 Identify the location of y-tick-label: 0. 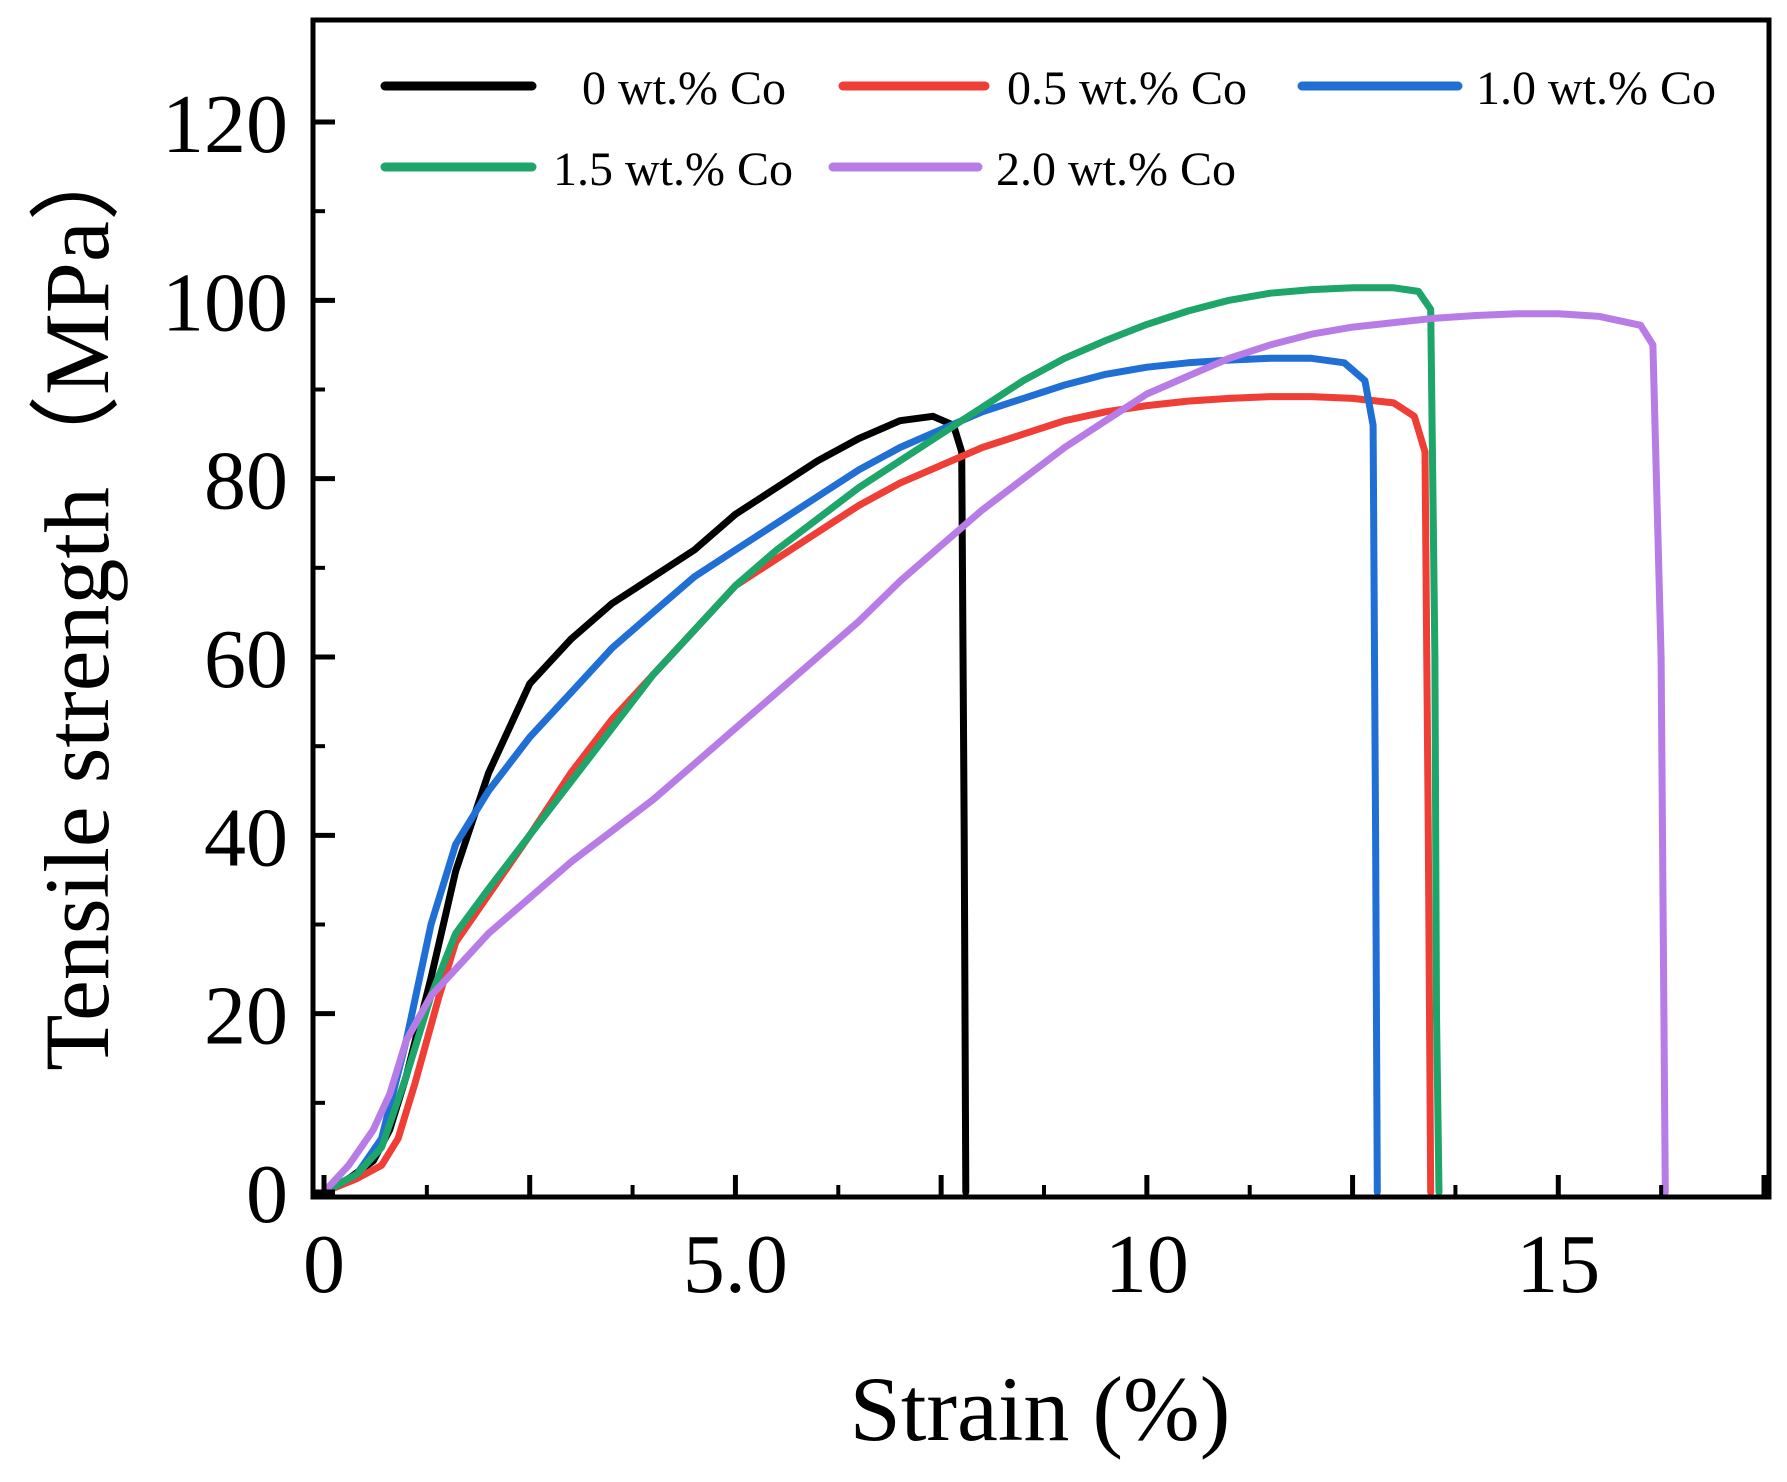
(267, 1194).